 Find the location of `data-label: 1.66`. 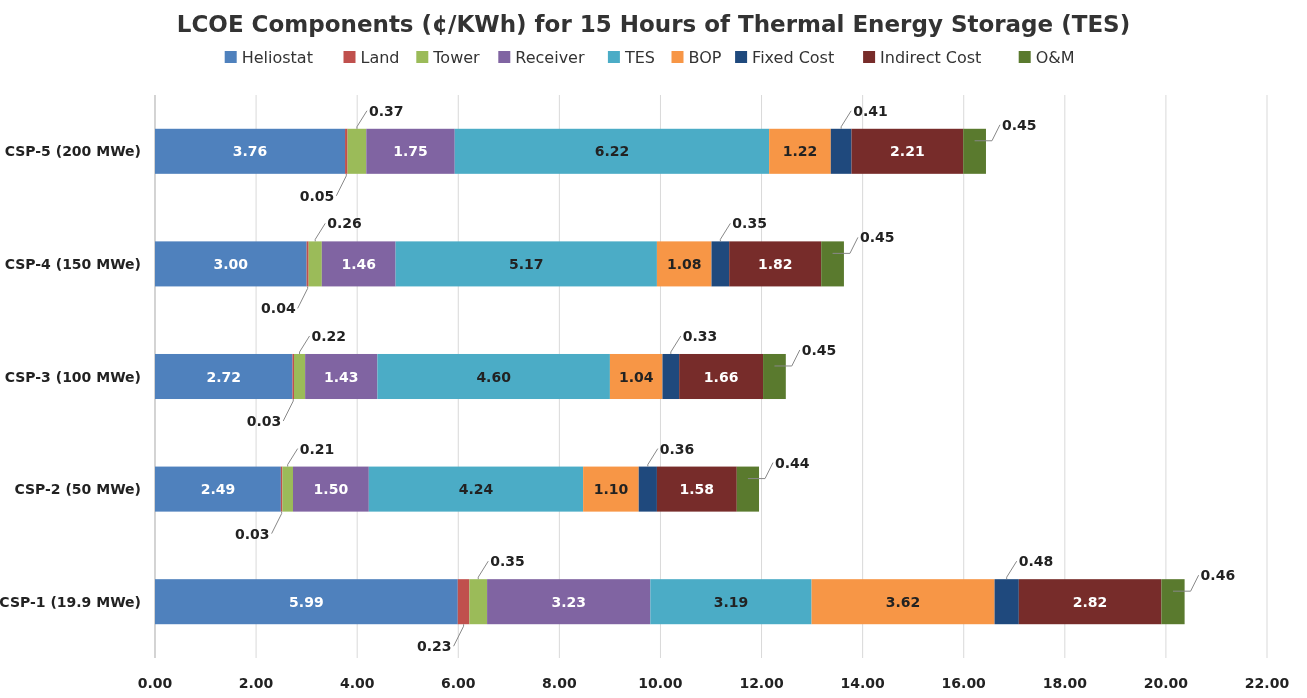

data-label: 1.66 is located at coordinates (721, 376).